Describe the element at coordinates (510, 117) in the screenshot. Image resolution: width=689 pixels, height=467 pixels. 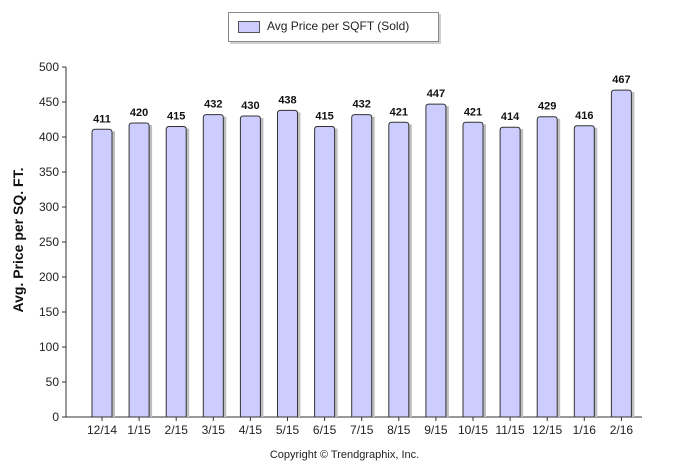
I see `data-label: 414` at that location.